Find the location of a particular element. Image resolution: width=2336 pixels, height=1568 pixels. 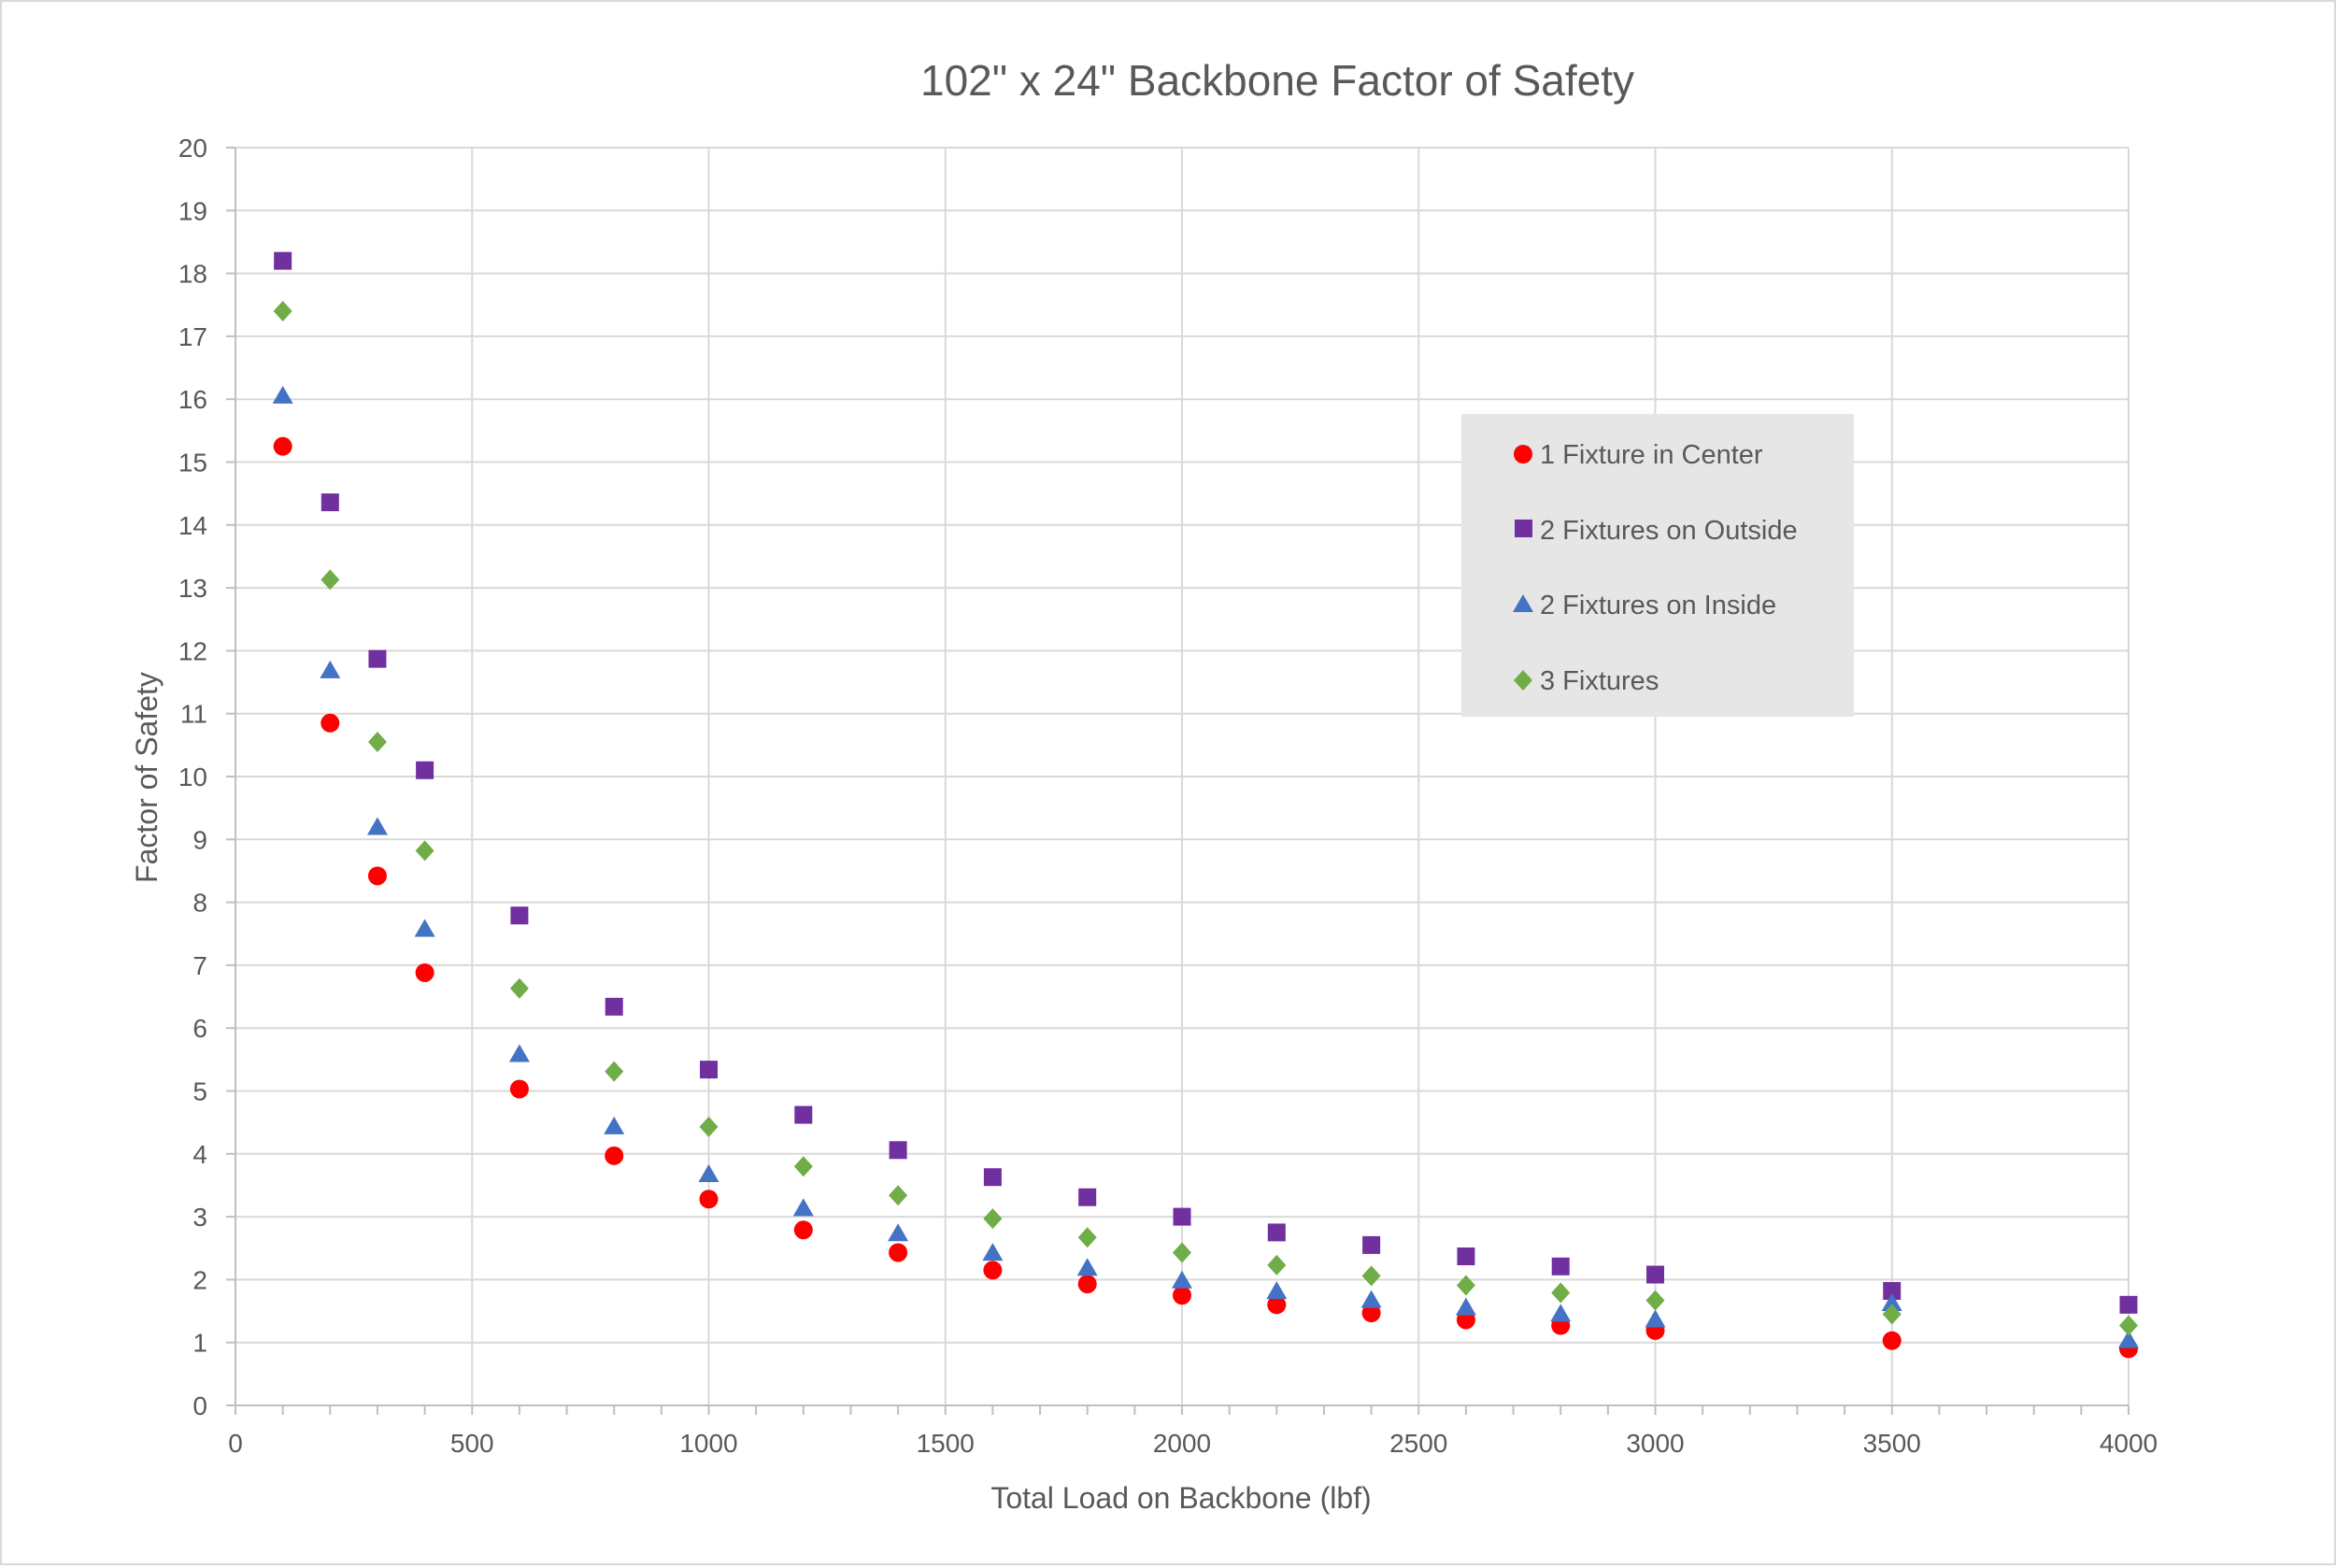

legend-label: 3 Fixtures is located at coordinates (1599, 681).